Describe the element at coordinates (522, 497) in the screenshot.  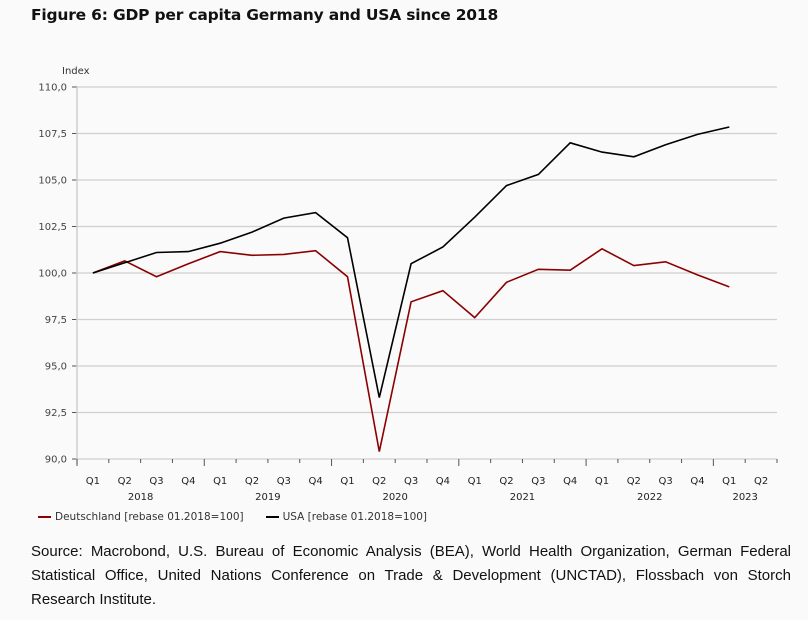
I see `x-tick-label-year: 2021` at that location.